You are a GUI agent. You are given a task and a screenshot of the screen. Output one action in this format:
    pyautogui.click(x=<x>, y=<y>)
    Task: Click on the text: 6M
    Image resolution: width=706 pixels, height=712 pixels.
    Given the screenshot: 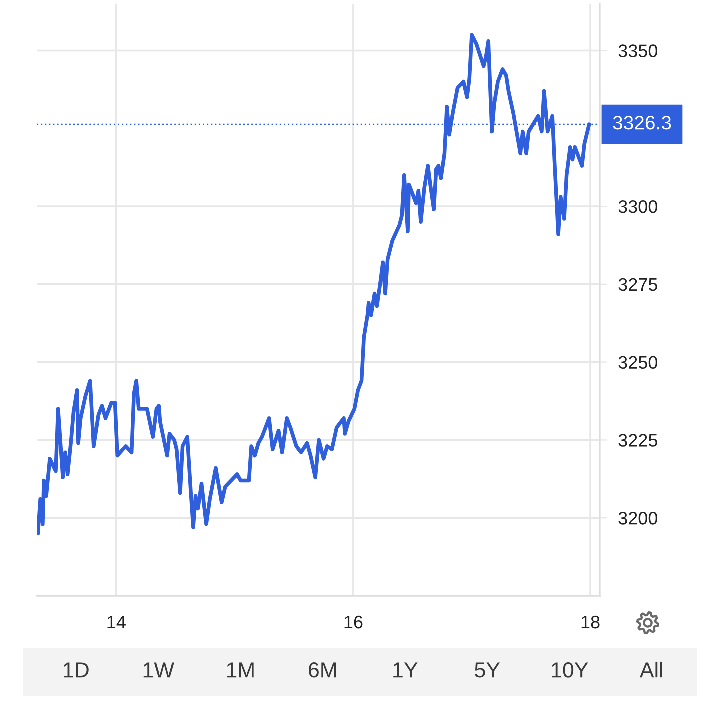 What is the action you would take?
    pyautogui.click(x=322, y=670)
    